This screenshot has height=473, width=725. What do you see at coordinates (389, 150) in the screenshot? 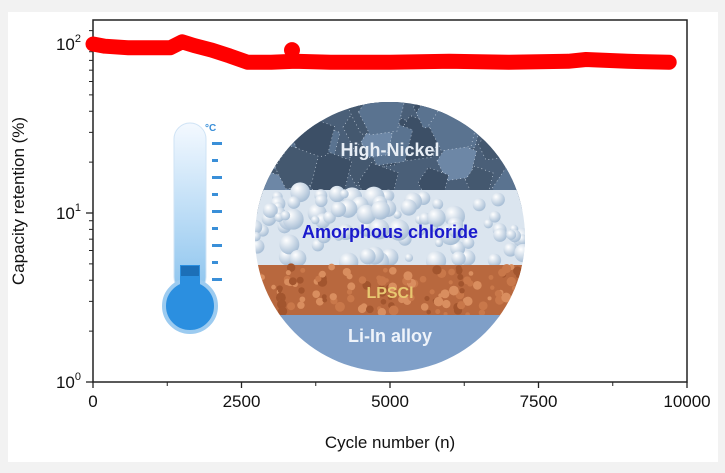
I see `cathode-label: High-Nickel` at bounding box center [389, 150].